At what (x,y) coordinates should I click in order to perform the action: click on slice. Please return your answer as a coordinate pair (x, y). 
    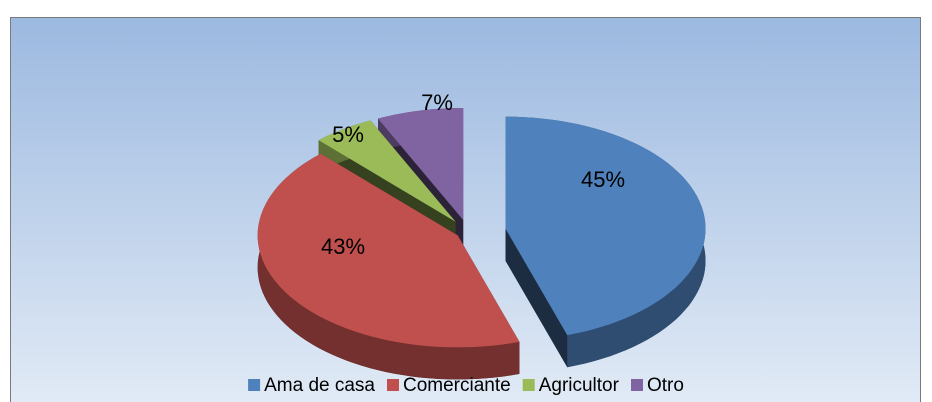
    Looking at the image, I should click on (605, 242).